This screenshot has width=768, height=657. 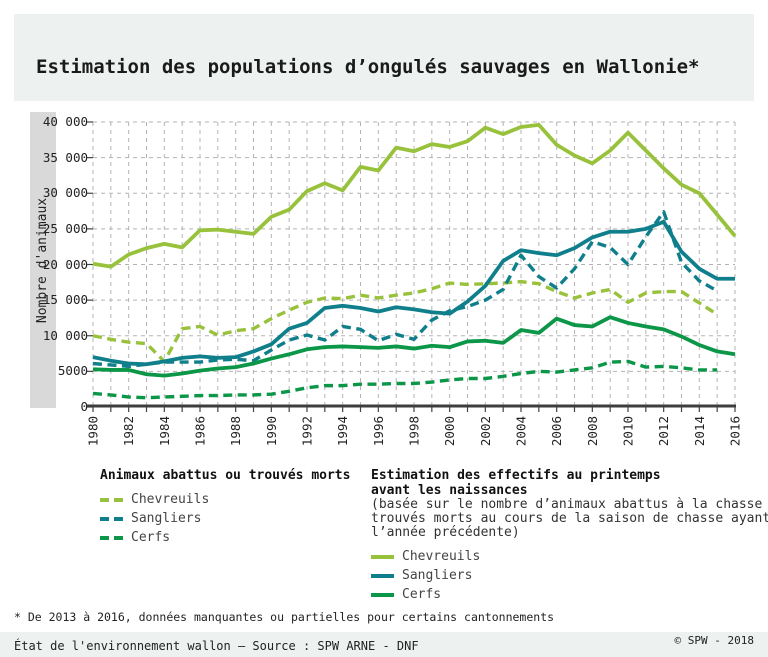 I want to click on legend-item-sangliers-abattus: Sangliers, so click(x=225, y=518).